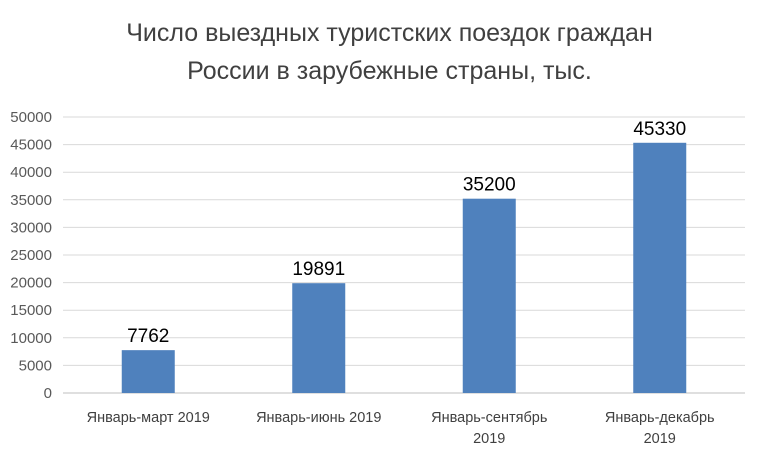 This screenshot has width=779, height=472. What do you see at coordinates (31, 200) in the screenshot?
I see `y-tick-label: 35000` at bounding box center [31, 200].